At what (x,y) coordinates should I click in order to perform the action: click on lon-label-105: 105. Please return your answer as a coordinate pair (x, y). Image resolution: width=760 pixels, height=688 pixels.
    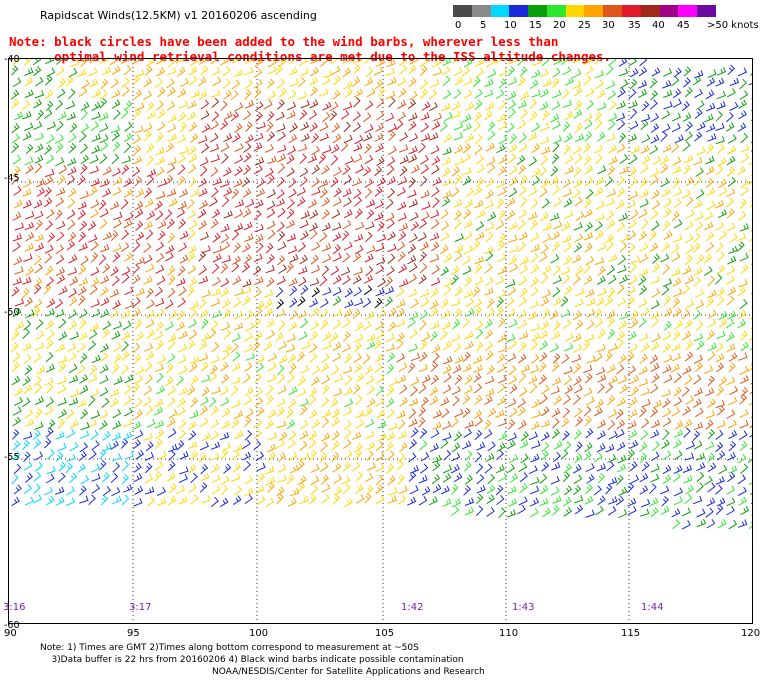
    Looking at the image, I should click on (385, 633).